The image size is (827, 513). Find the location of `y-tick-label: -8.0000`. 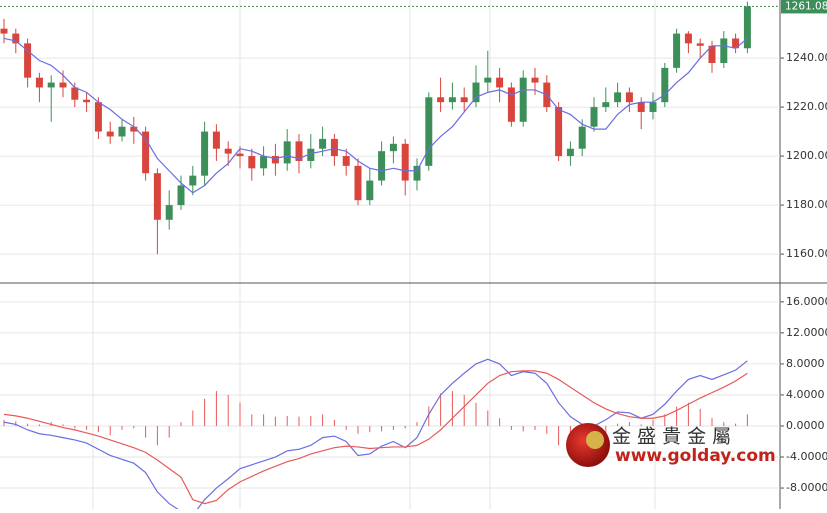

y-tick-label: -8.0000 is located at coordinates (806, 487).